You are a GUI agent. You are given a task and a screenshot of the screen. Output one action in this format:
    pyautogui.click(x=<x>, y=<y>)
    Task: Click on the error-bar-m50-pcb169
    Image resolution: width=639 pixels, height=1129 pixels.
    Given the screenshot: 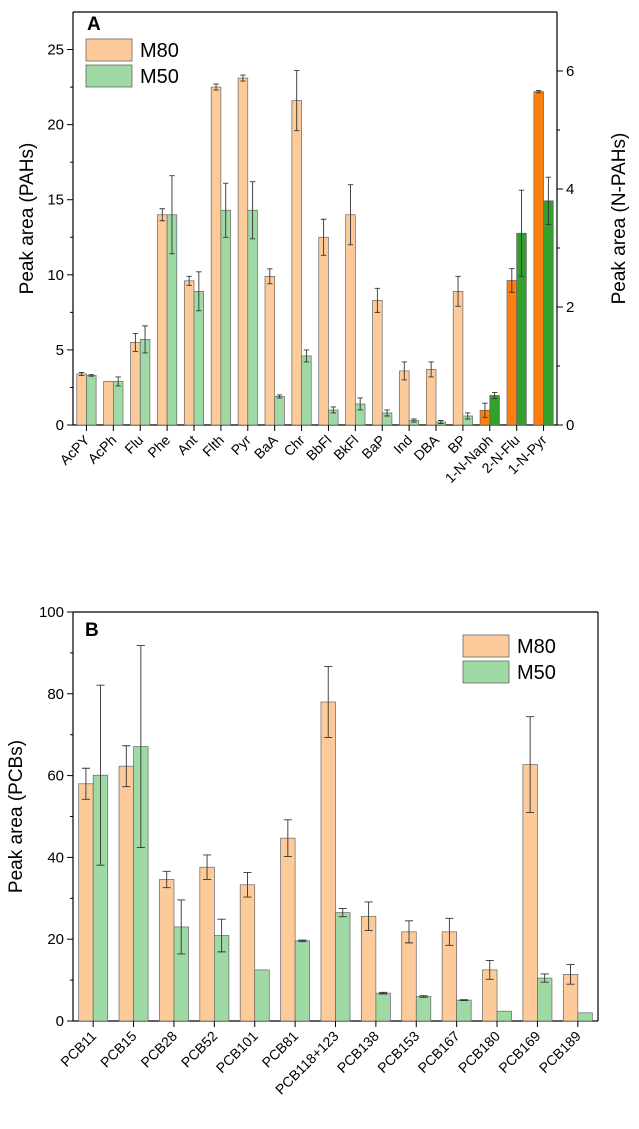 What is the action you would take?
    pyautogui.click(x=544, y=978)
    